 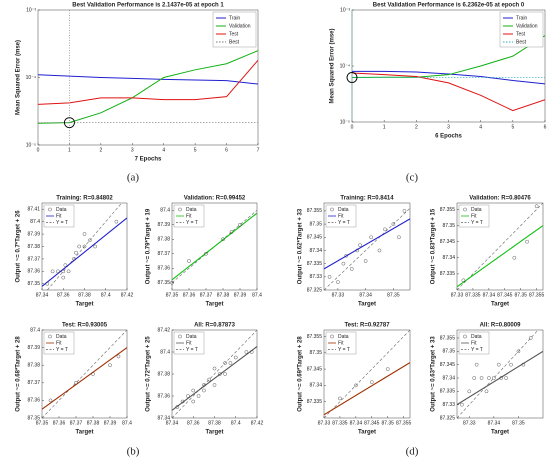 What do you see at coordinates (149, 374) in the screenshot?
I see `y-axis-label: Output ~= 0.72*Target + 25` at bounding box center [149, 374].